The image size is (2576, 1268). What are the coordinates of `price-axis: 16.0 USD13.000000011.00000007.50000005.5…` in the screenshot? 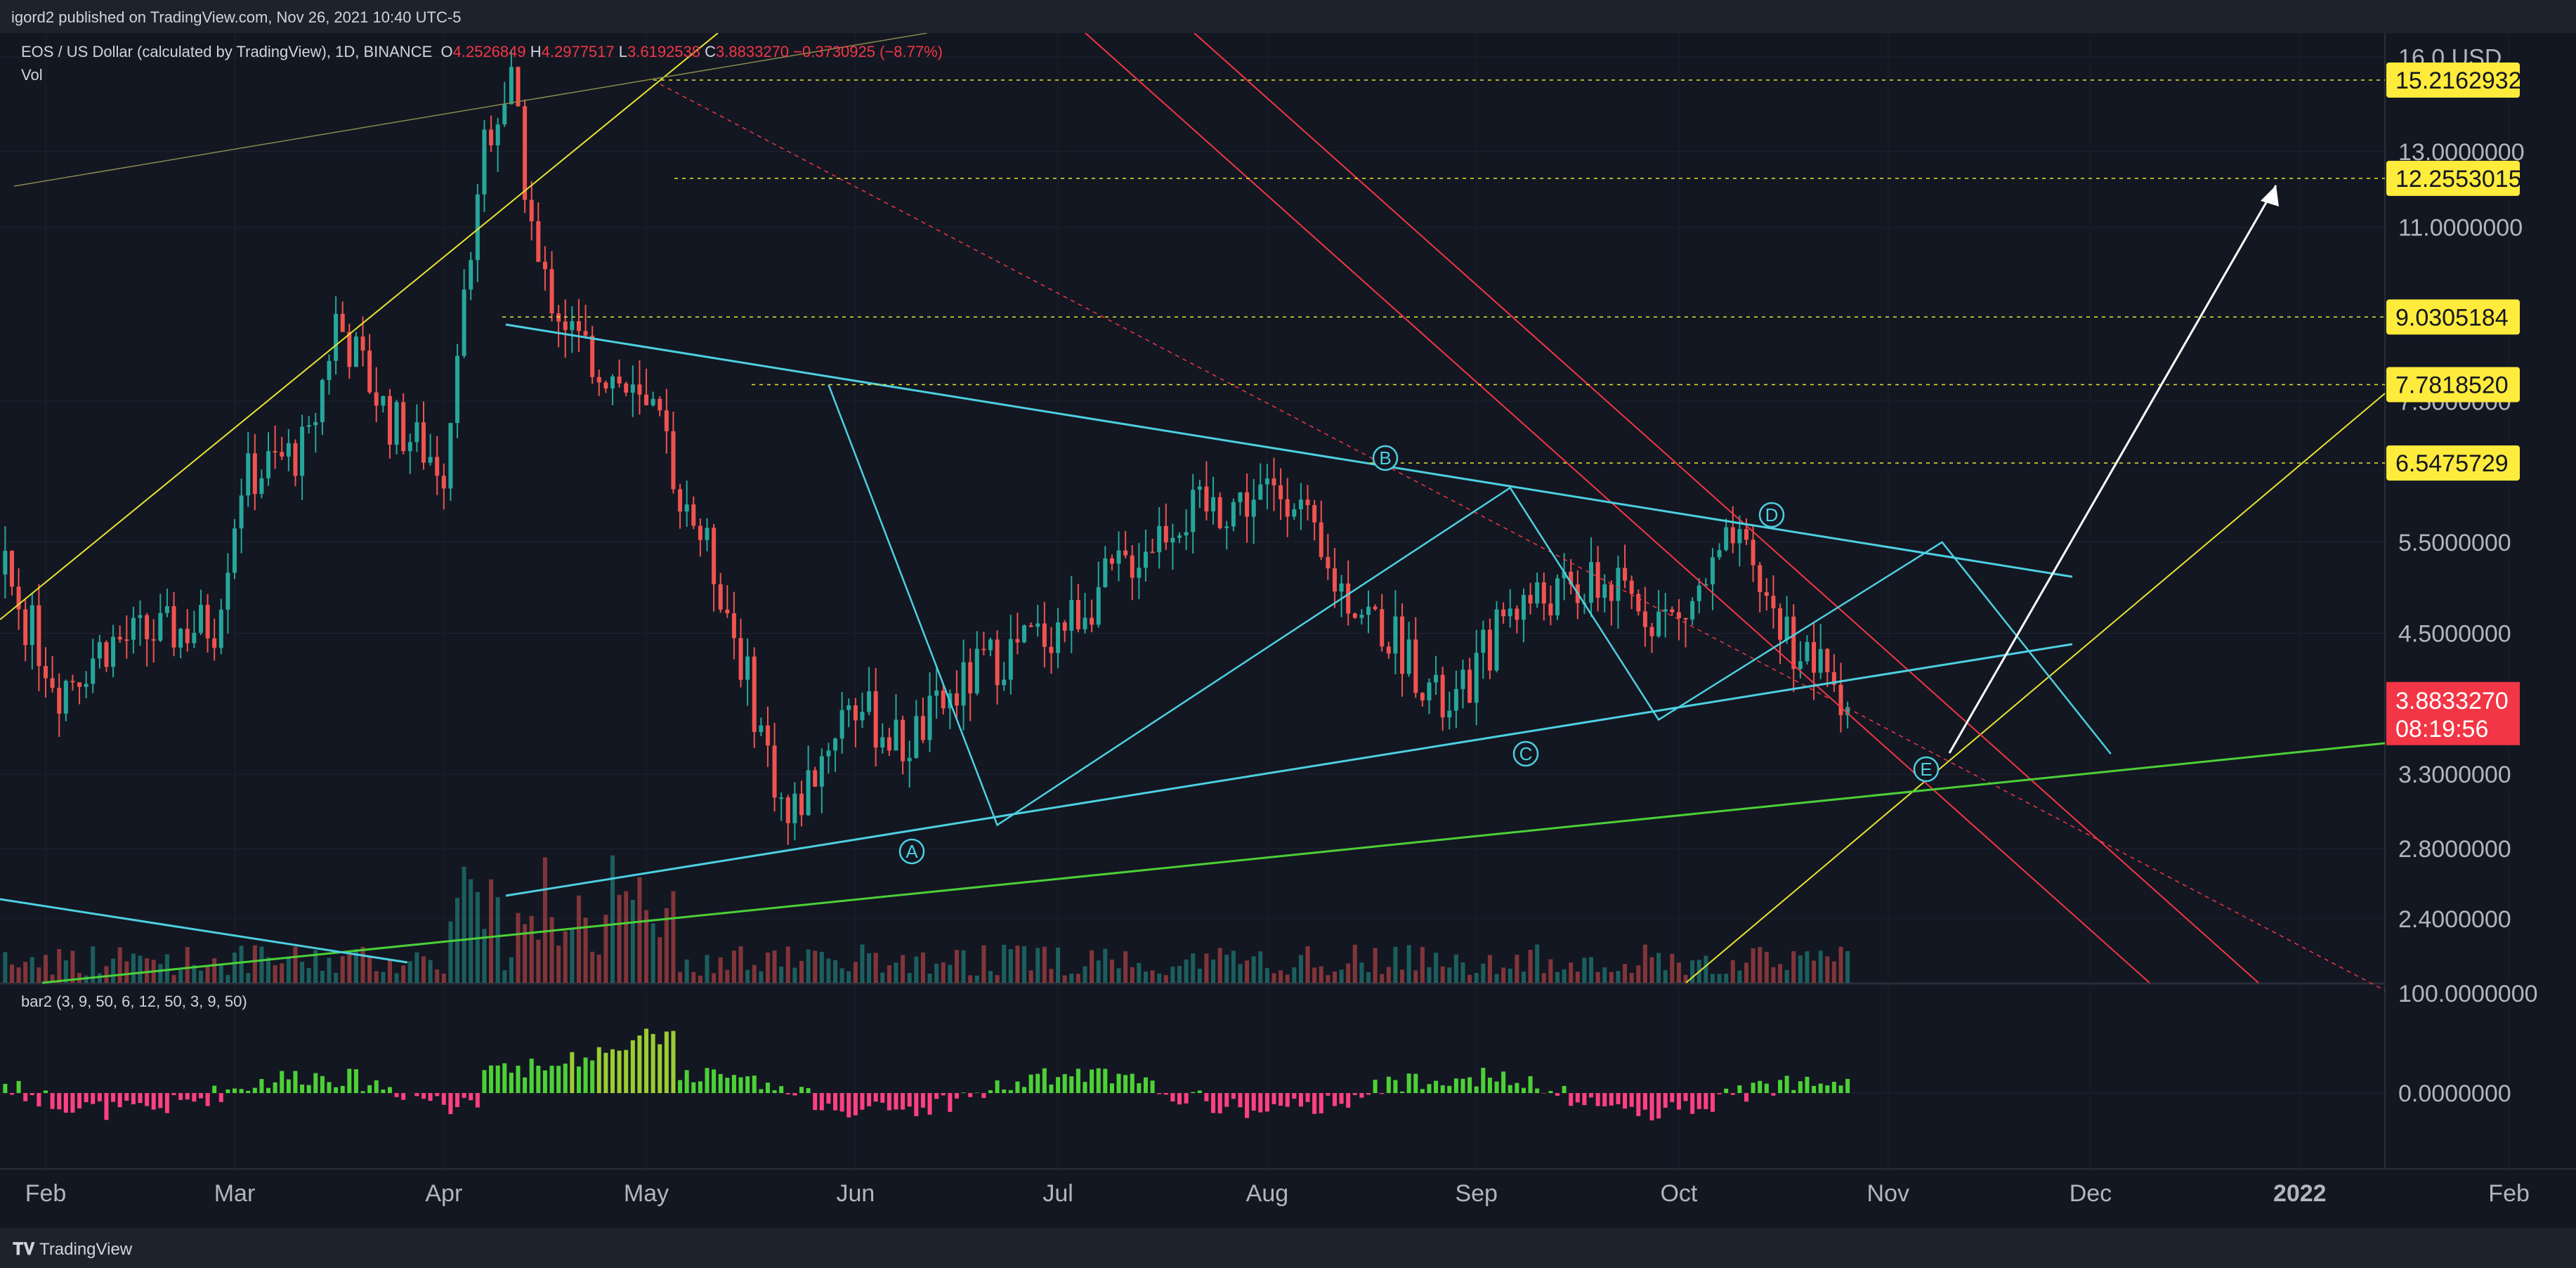 It's located at (2462, 576).